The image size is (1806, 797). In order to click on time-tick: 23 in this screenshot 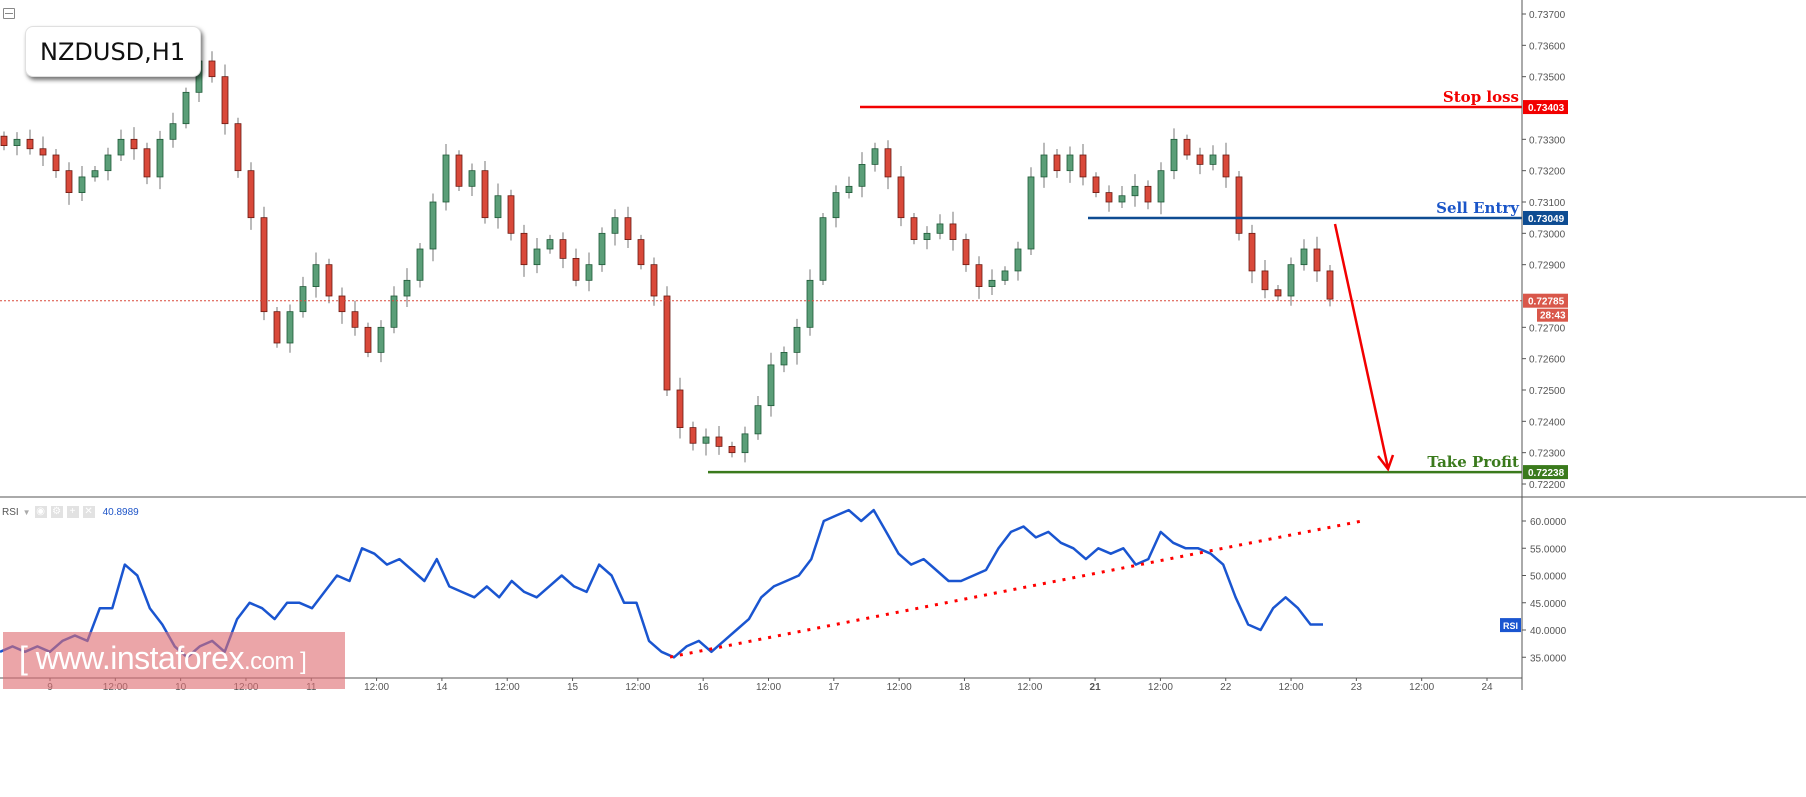, I will do `click(1357, 687)`.